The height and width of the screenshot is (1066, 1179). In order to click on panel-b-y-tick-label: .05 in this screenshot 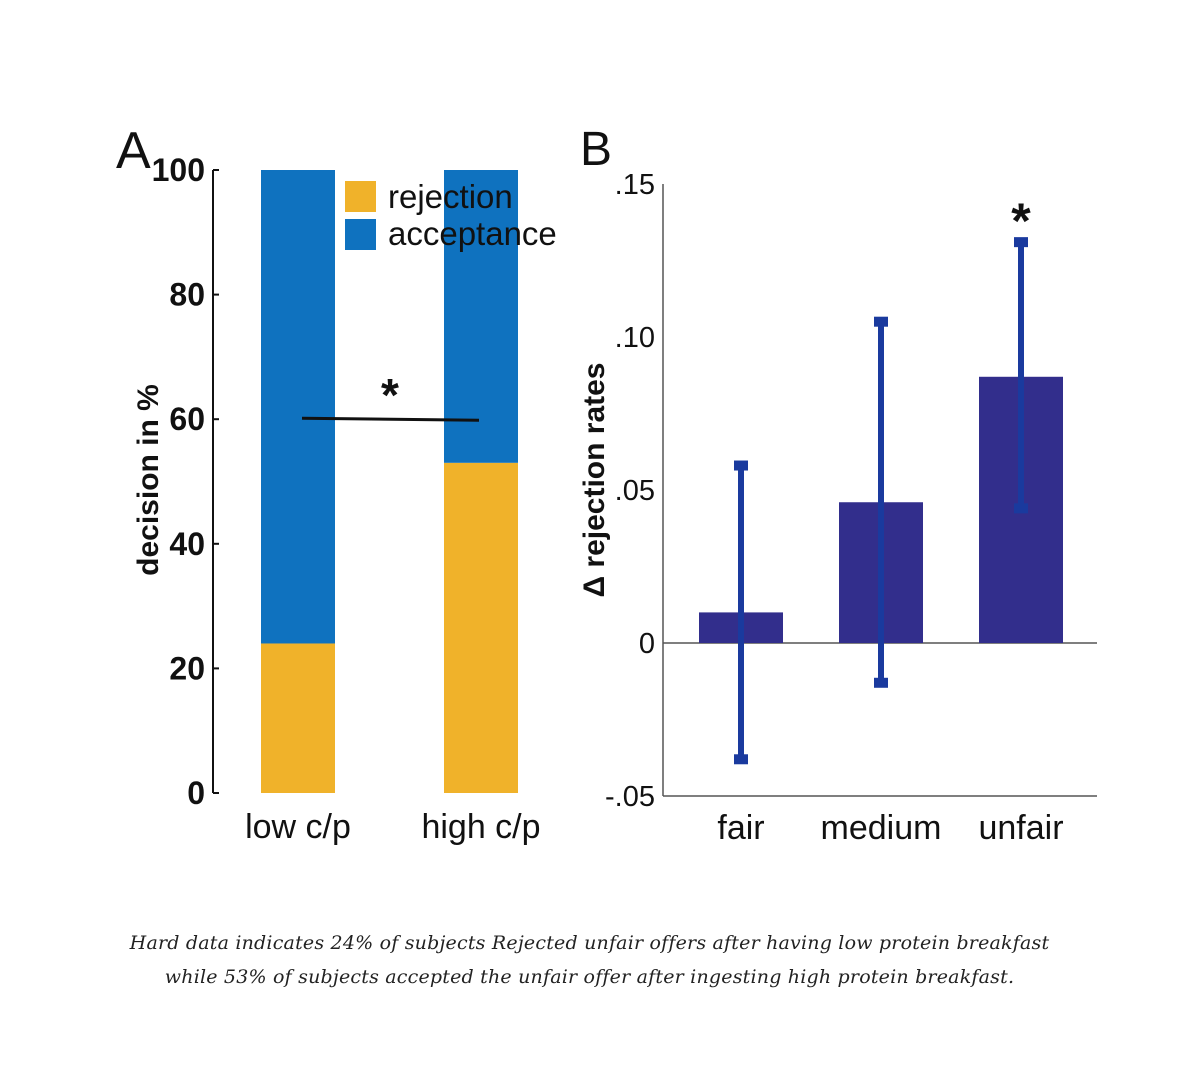, I will do `click(635, 491)`.